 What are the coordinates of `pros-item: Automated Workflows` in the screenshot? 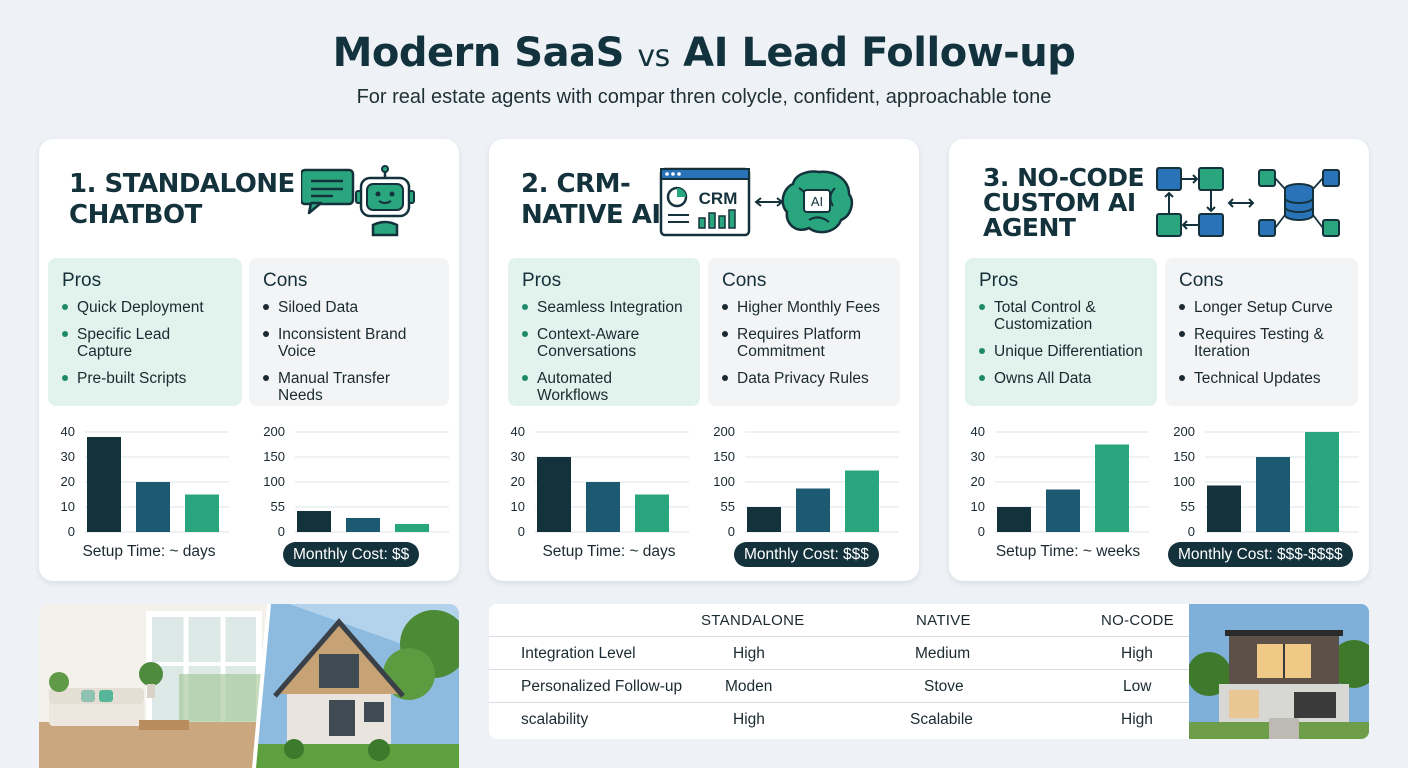 It's located at (604, 387).